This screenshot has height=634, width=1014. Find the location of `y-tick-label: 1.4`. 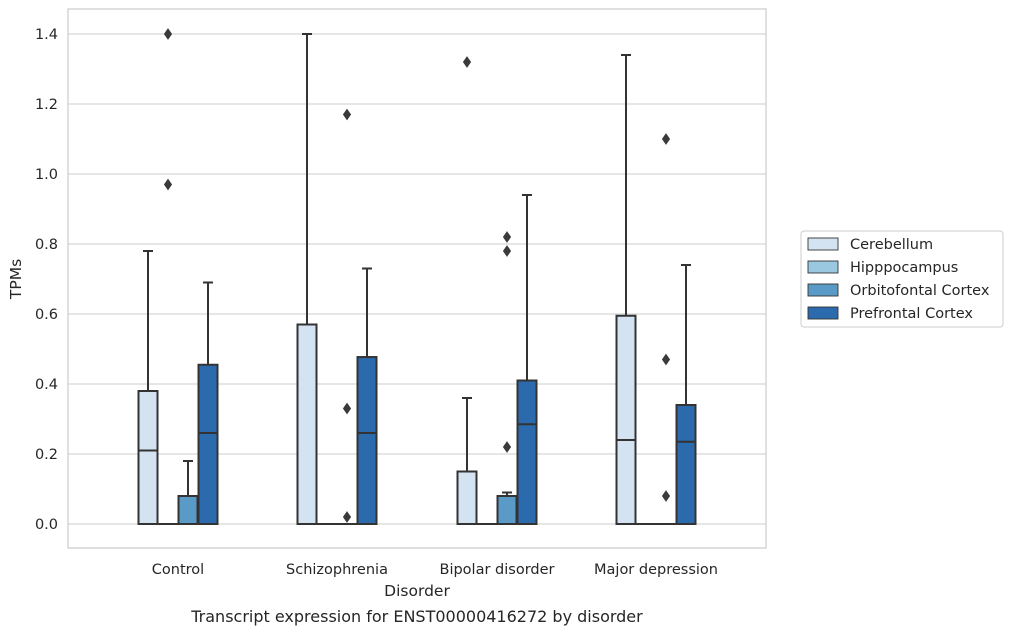

y-tick-label: 1.4 is located at coordinates (46, 35).